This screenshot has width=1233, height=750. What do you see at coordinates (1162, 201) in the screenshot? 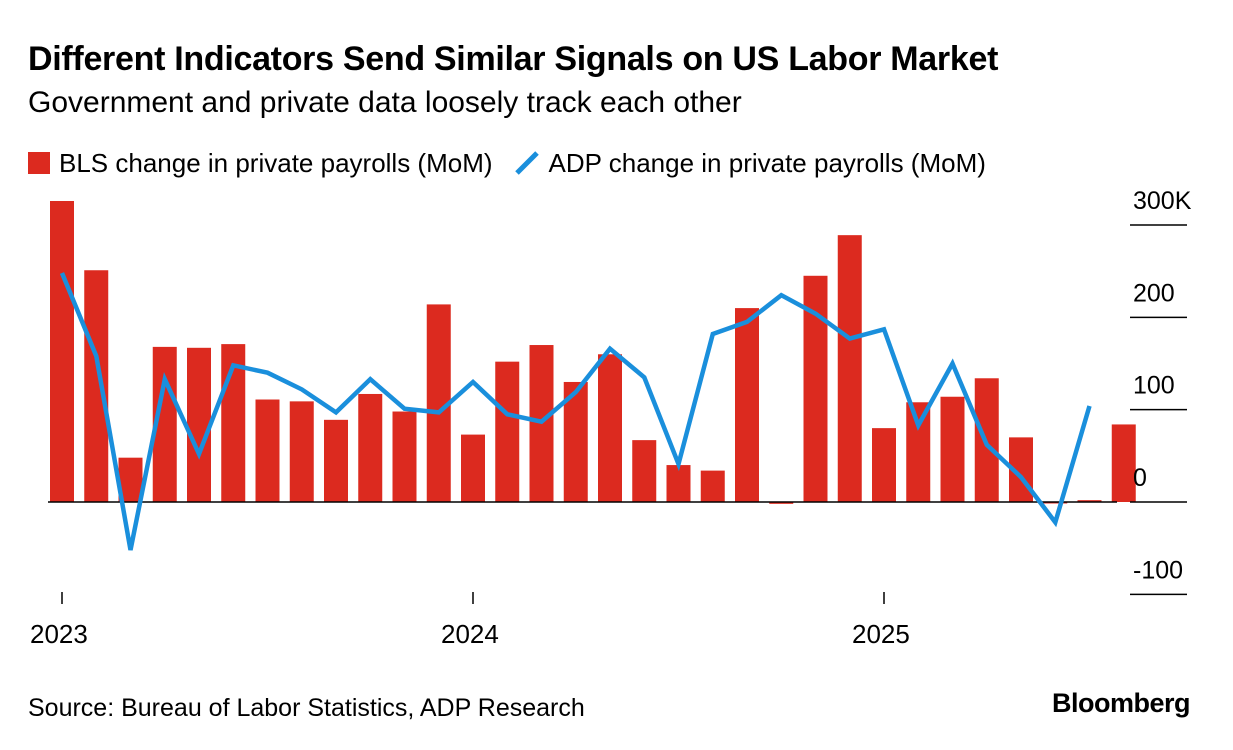
I see `y-tick-label-300K: 300K` at bounding box center [1162, 201].